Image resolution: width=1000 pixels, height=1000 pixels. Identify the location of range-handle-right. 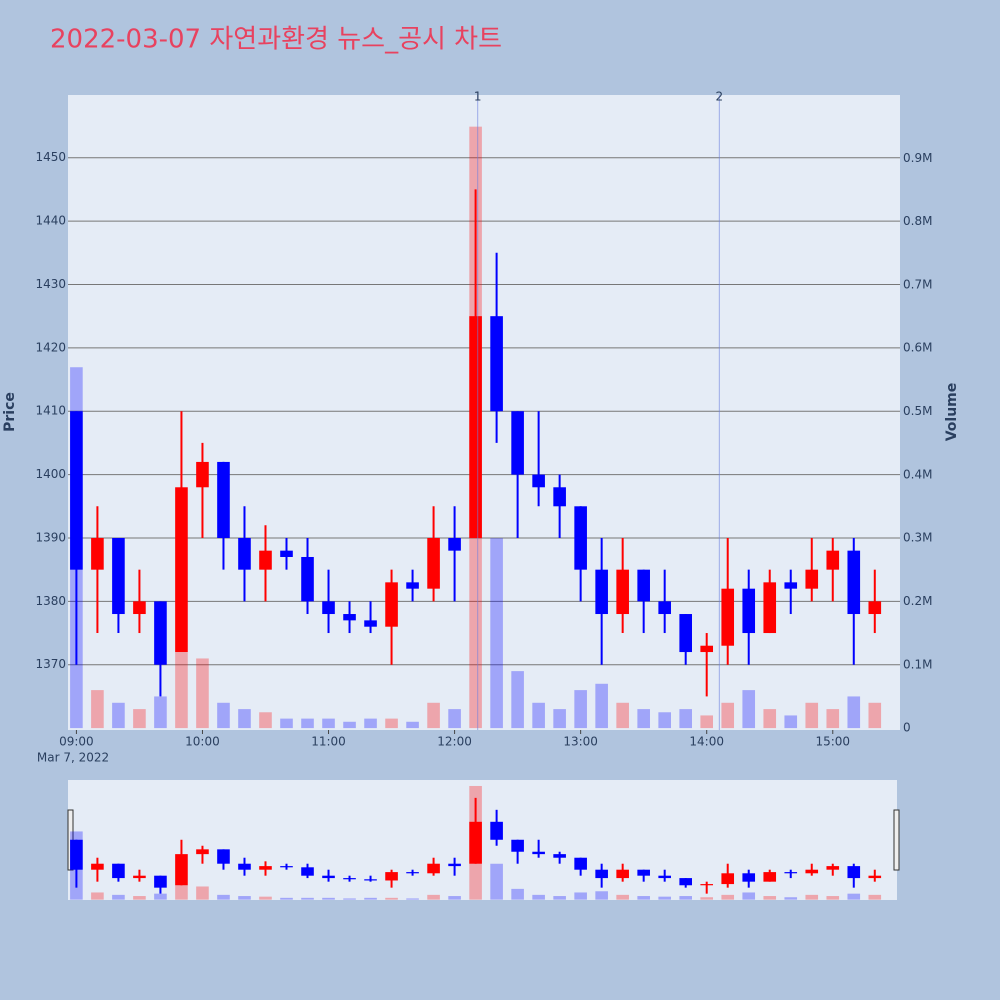
(896, 840).